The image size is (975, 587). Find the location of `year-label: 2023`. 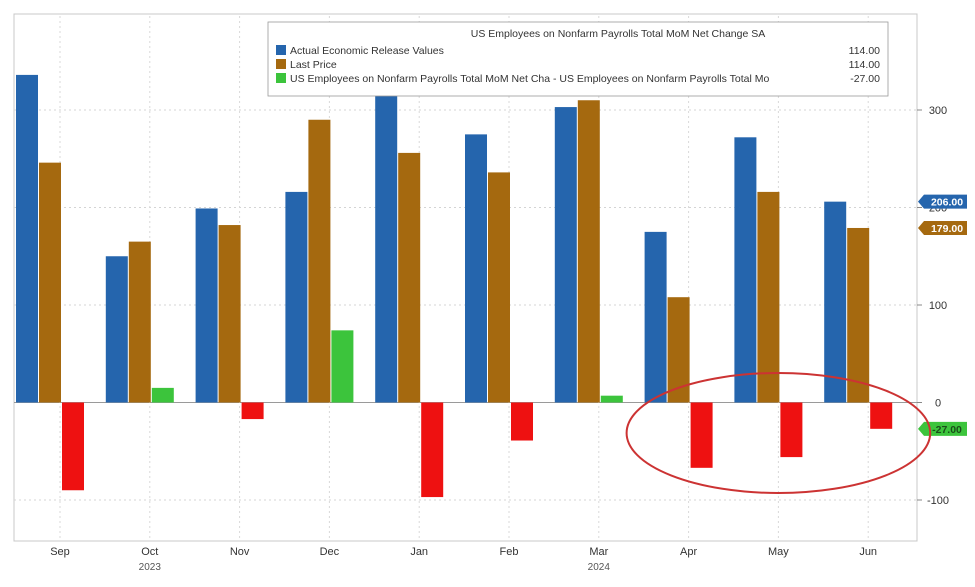

year-label: 2023 is located at coordinates (150, 567).